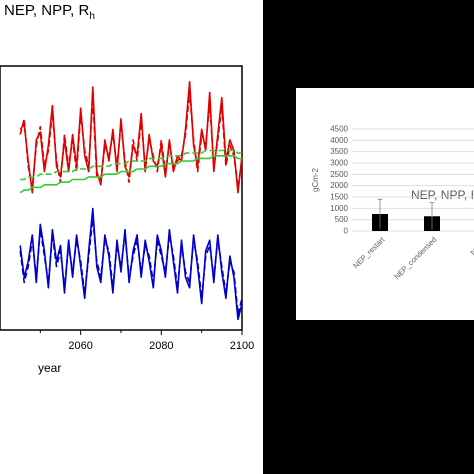 The image size is (474, 474). Describe the element at coordinates (342, 219) in the screenshot. I see `right-y-tick-label: 500` at that location.